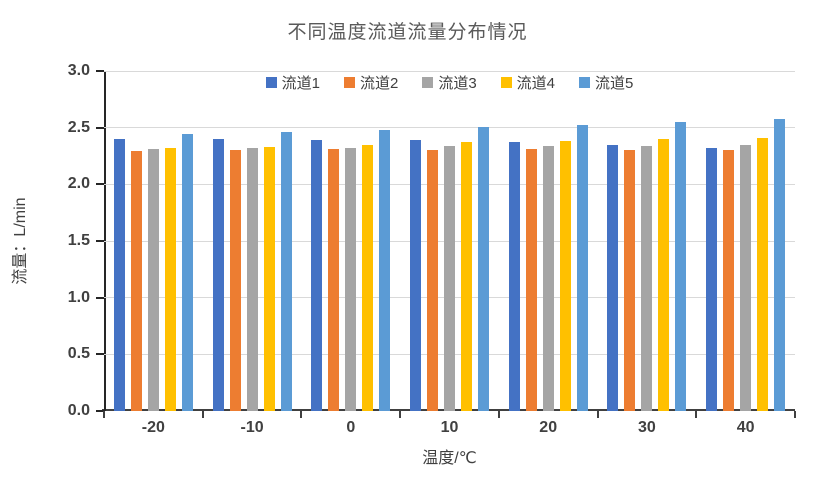 The height and width of the screenshot is (485, 815). What do you see at coordinates (614, 83) in the screenshot?
I see `legend-label: 流道5` at bounding box center [614, 83].